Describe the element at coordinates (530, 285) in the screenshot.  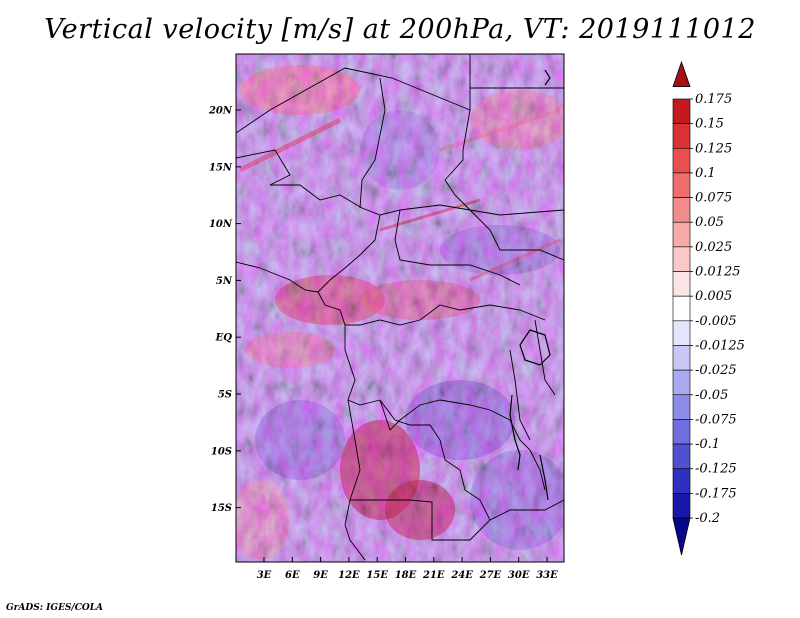
I see `lake-outlines` at that location.